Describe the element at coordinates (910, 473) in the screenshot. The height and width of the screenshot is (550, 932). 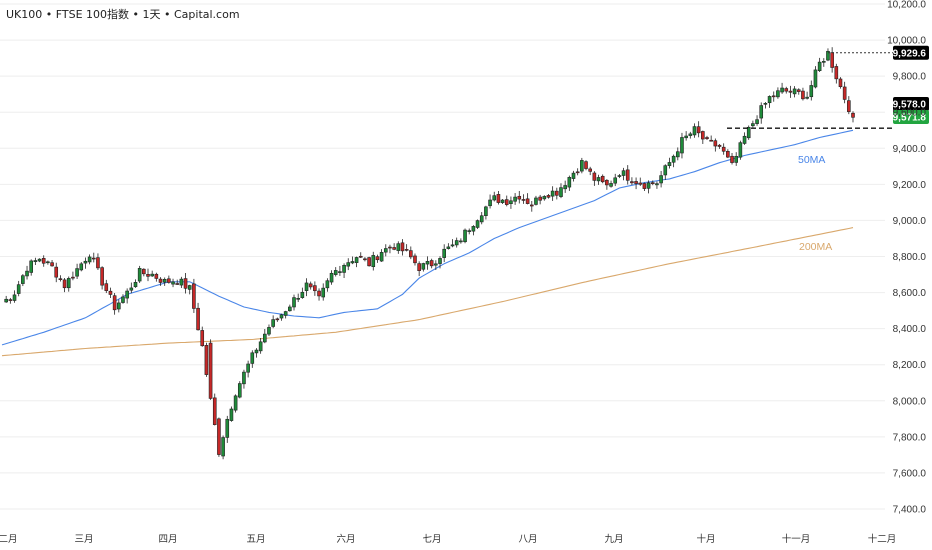
I see `y-tick-label: 7,600.0` at that location.